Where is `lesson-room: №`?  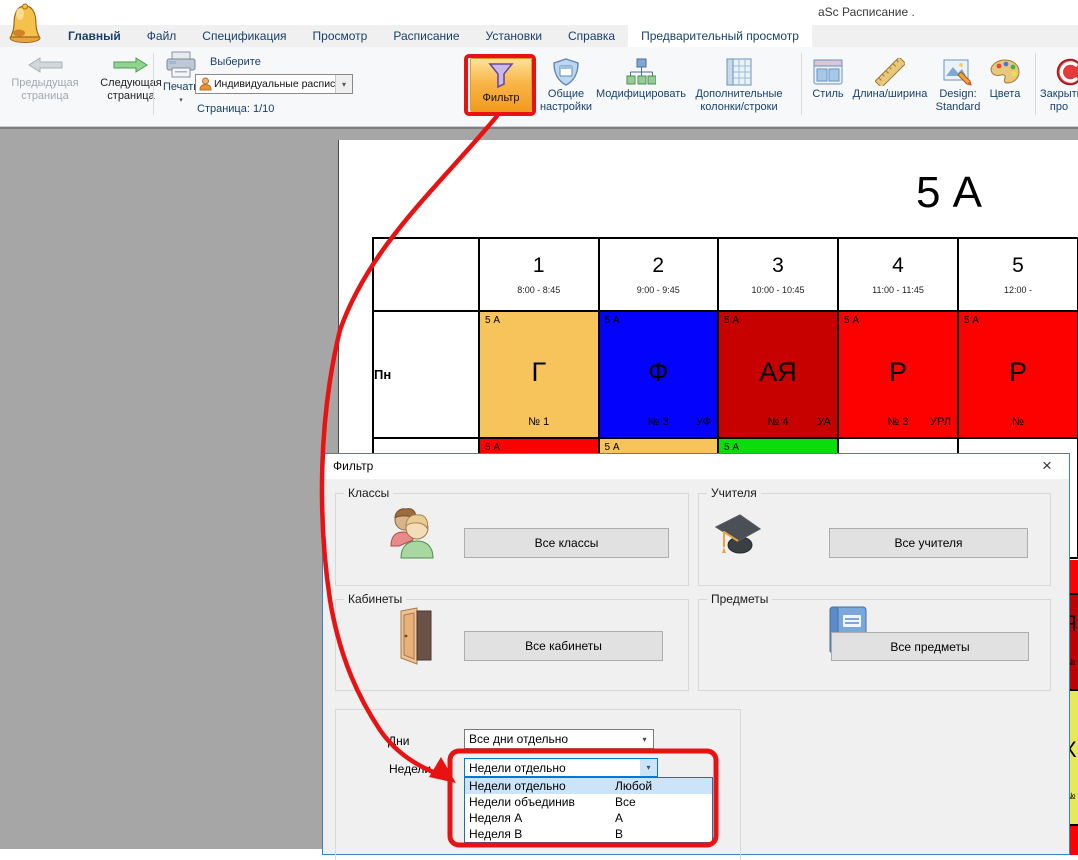
lesson-room: № is located at coordinates (1018, 422).